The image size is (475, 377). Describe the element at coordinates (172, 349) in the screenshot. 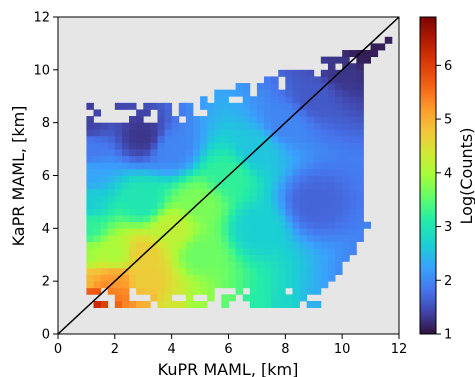

I see `x-tick-label: 4` at that location.